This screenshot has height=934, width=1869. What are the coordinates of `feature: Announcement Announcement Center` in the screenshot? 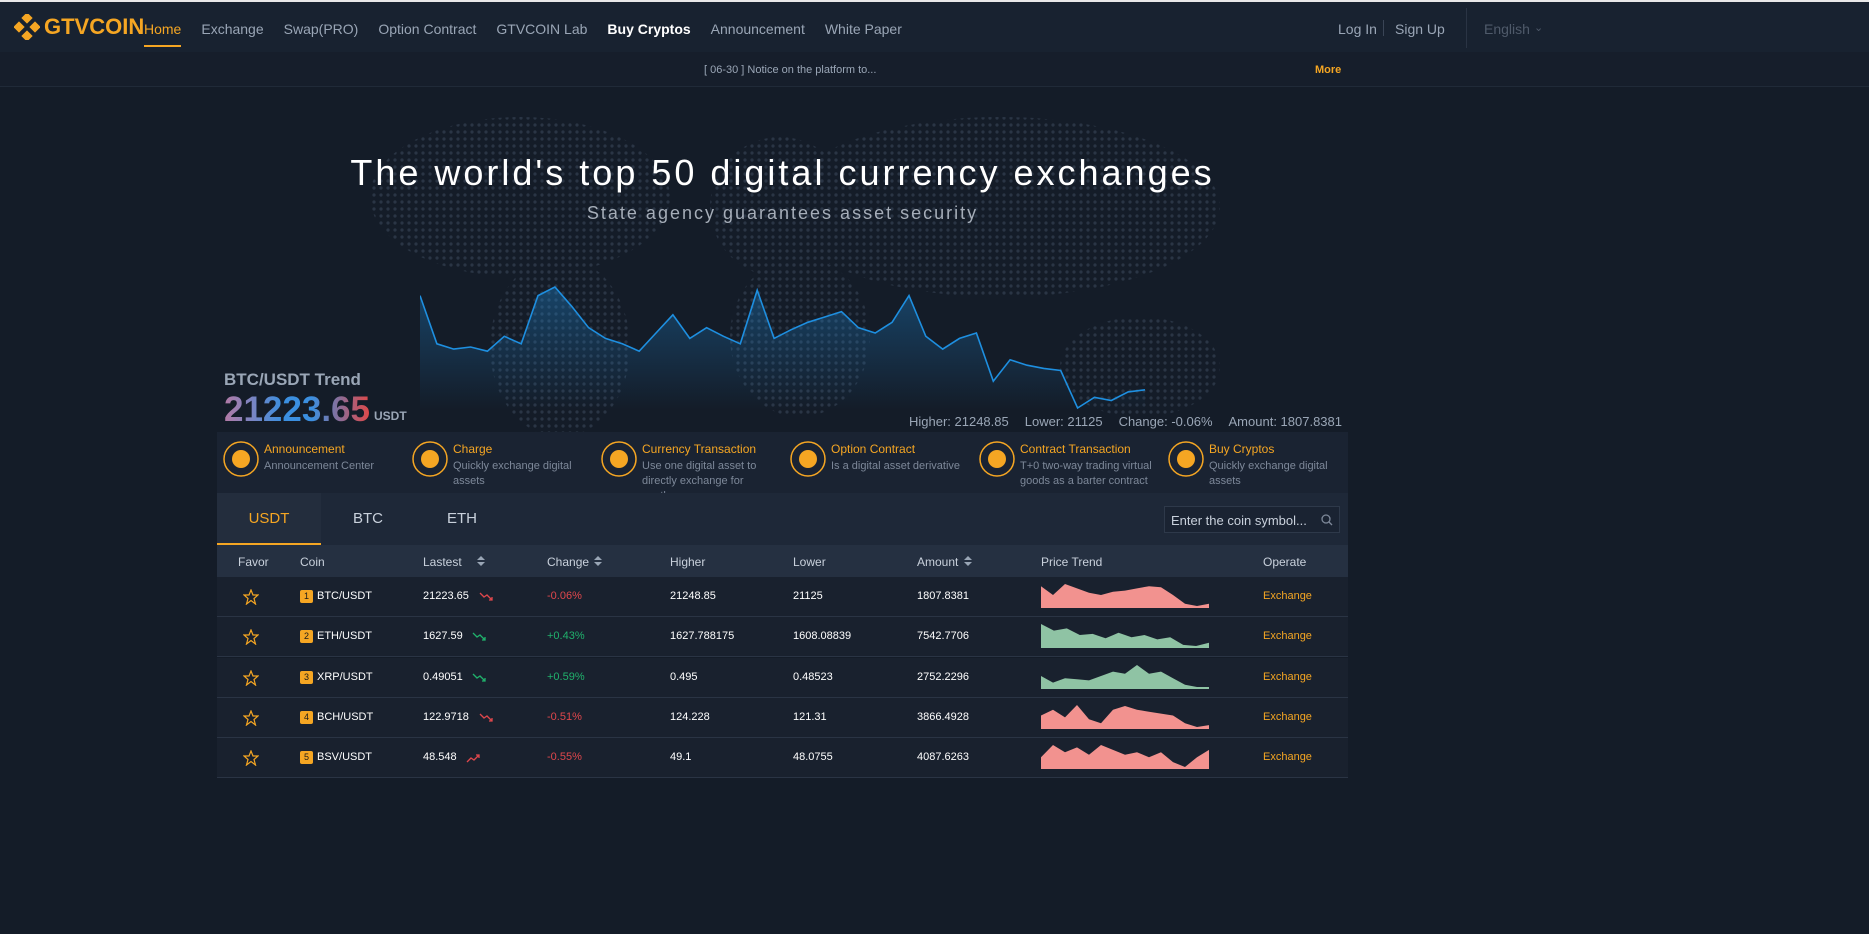 It's located at (311, 462).